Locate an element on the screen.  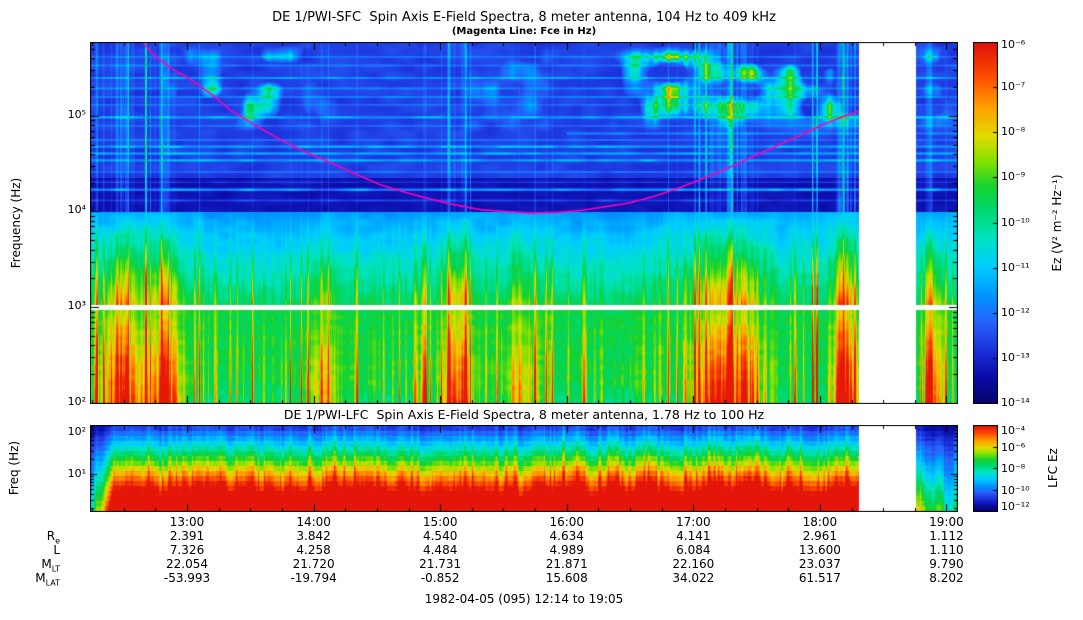
ephemeris-re-value: 2.391 is located at coordinates (187, 536).